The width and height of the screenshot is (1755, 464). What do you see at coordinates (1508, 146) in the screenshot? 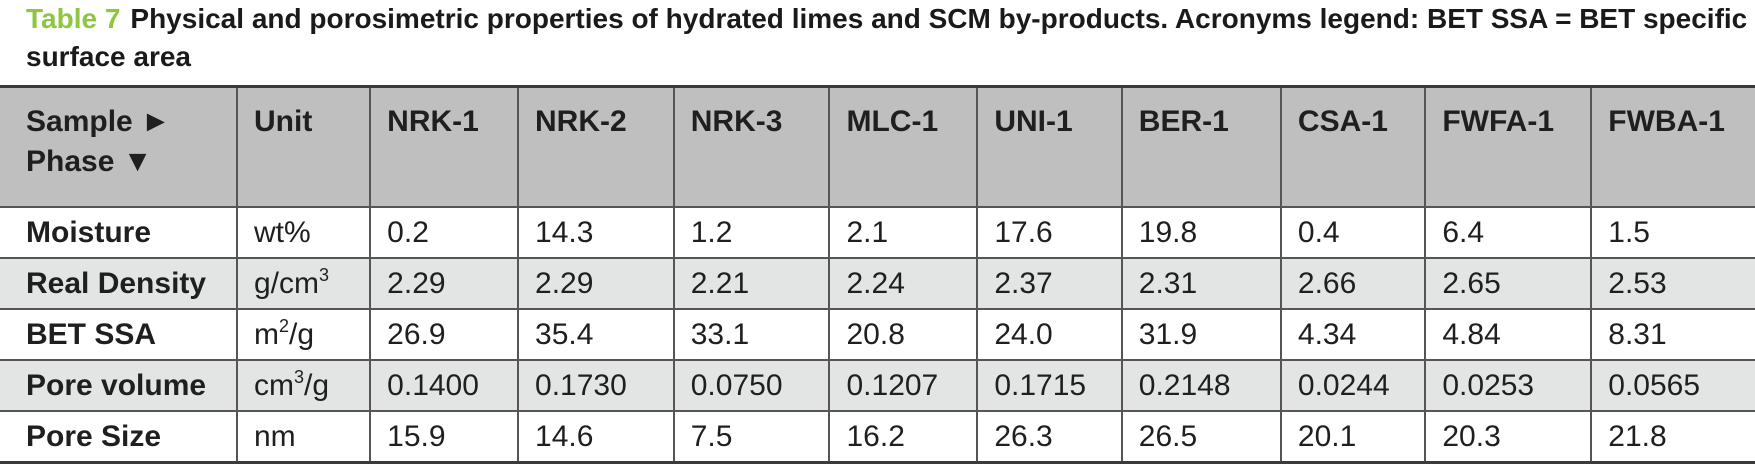
I see `header-sample-fwfa-1: FWFA-1` at bounding box center [1508, 146].